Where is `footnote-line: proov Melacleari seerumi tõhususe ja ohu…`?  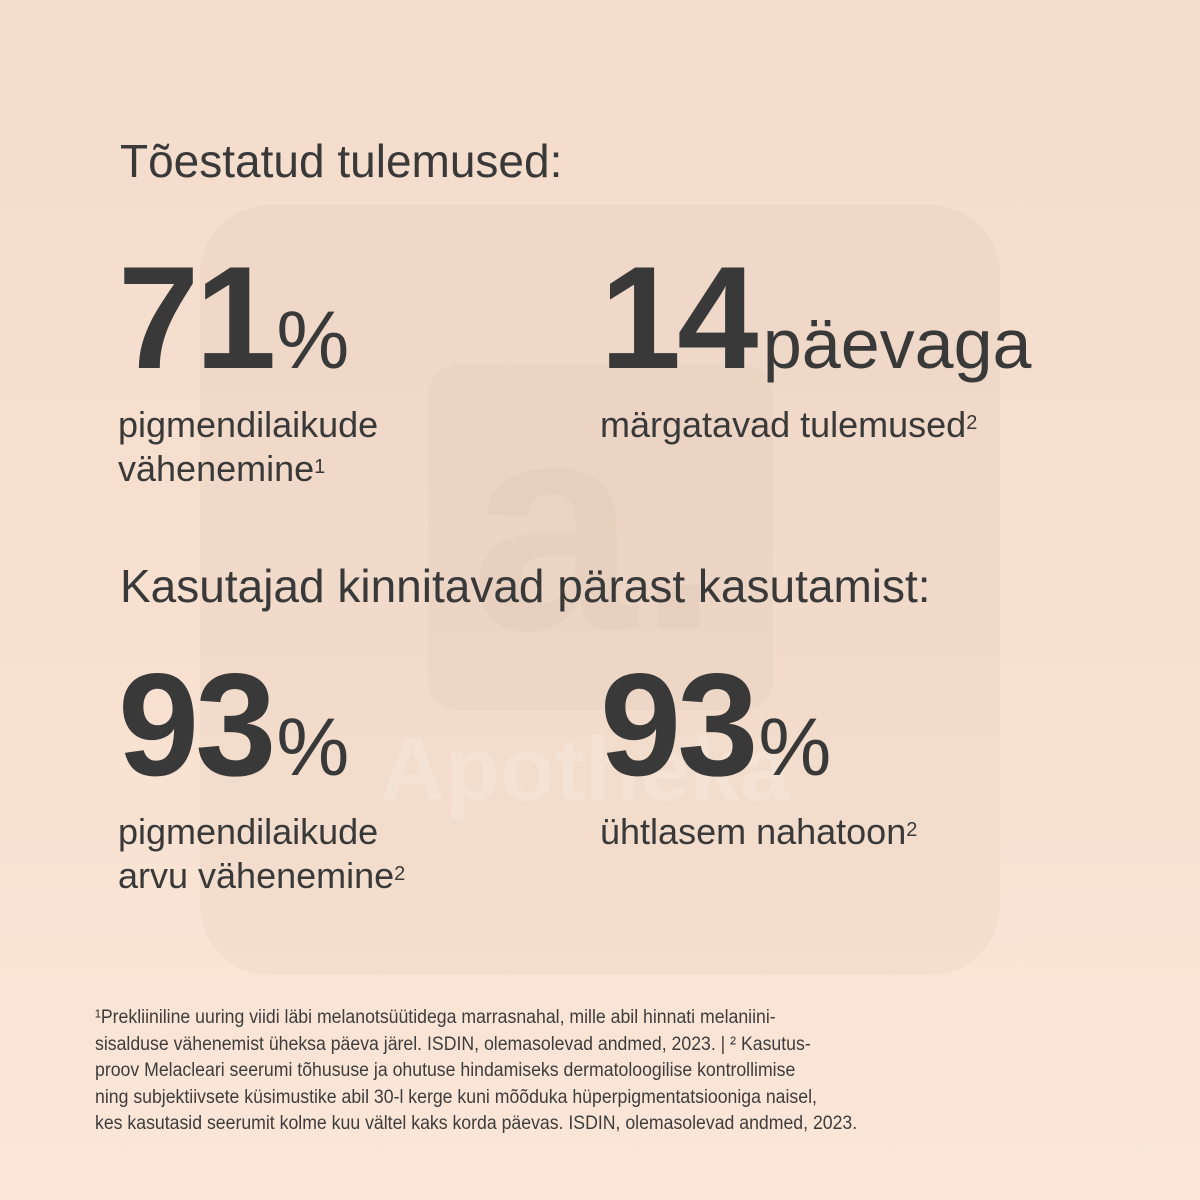 footnote-line: proov Melacleari seerumi tõhususe ja ohu… is located at coordinates (445, 1070).